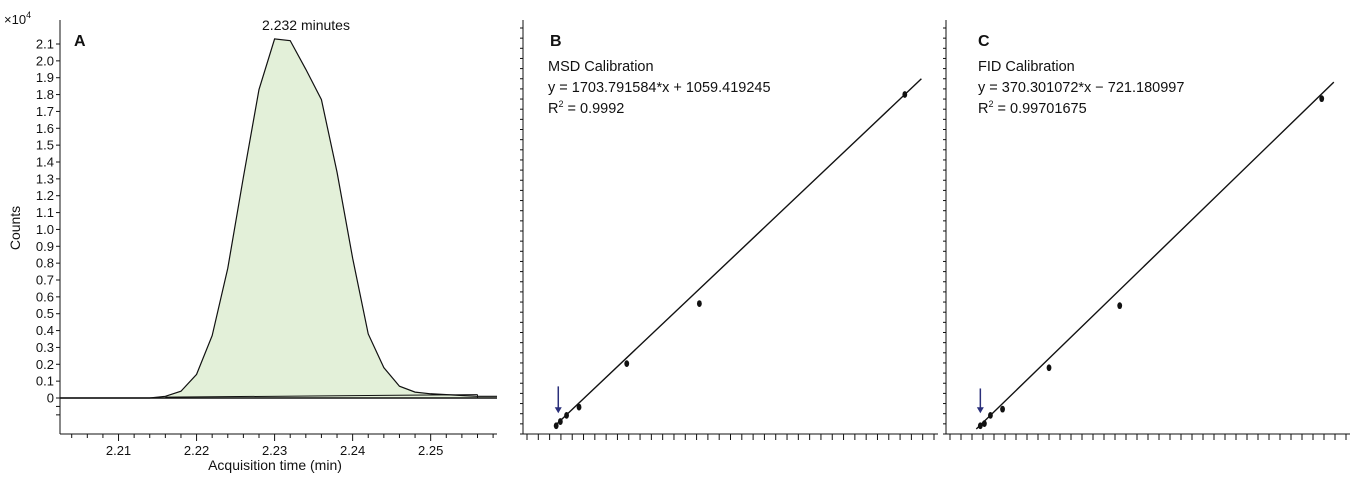  Describe the element at coordinates (45, 44) in the screenshot. I see `y-tick-label: 2.1` at that location.